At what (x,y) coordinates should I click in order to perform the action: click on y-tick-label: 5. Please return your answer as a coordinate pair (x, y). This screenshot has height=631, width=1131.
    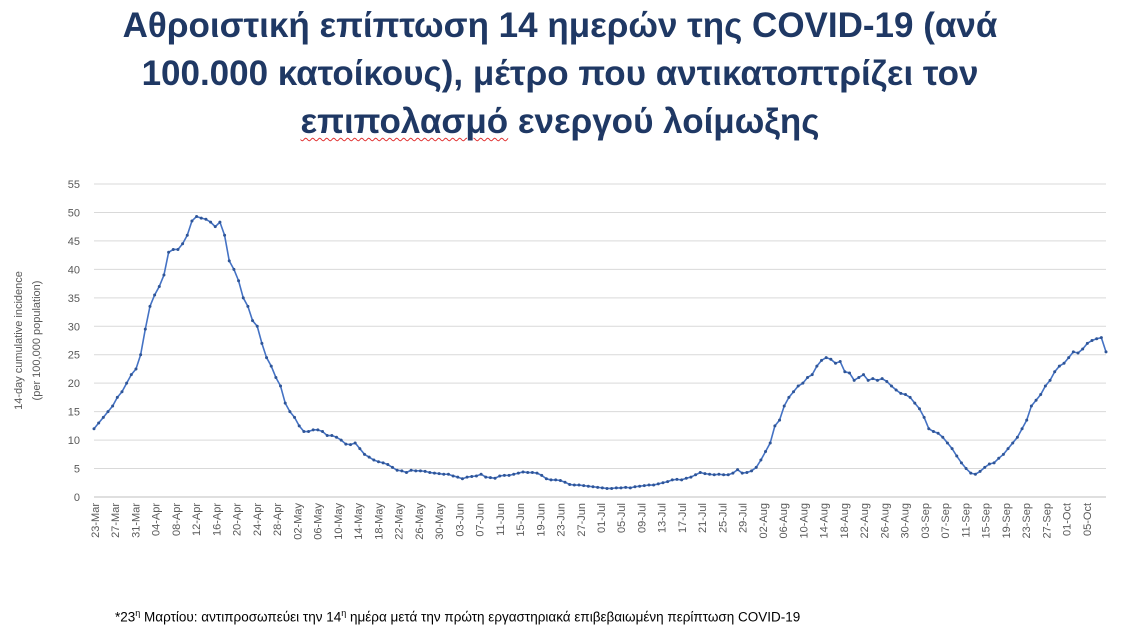
    Looking at the image, I should click on (77, 470).